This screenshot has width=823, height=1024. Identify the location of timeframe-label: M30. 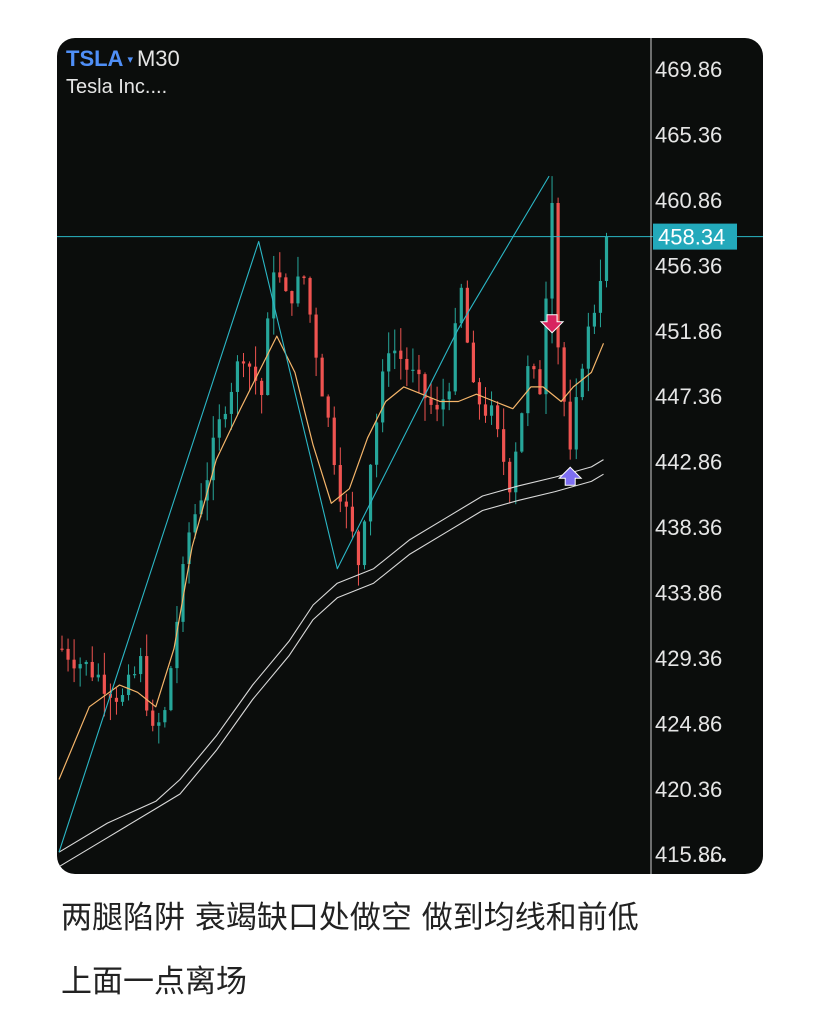
(158, 58).